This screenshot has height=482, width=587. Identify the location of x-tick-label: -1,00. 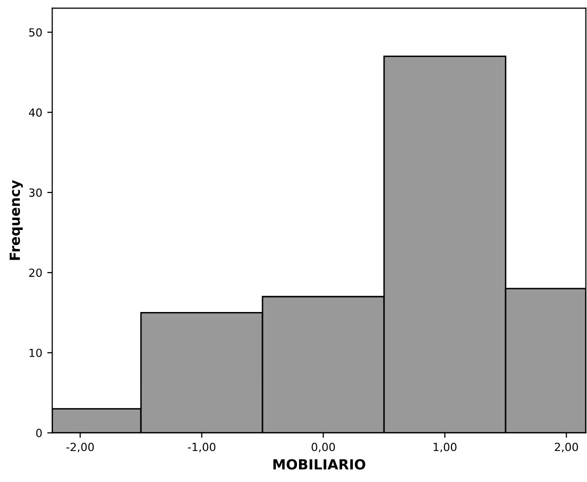
(202, 447).